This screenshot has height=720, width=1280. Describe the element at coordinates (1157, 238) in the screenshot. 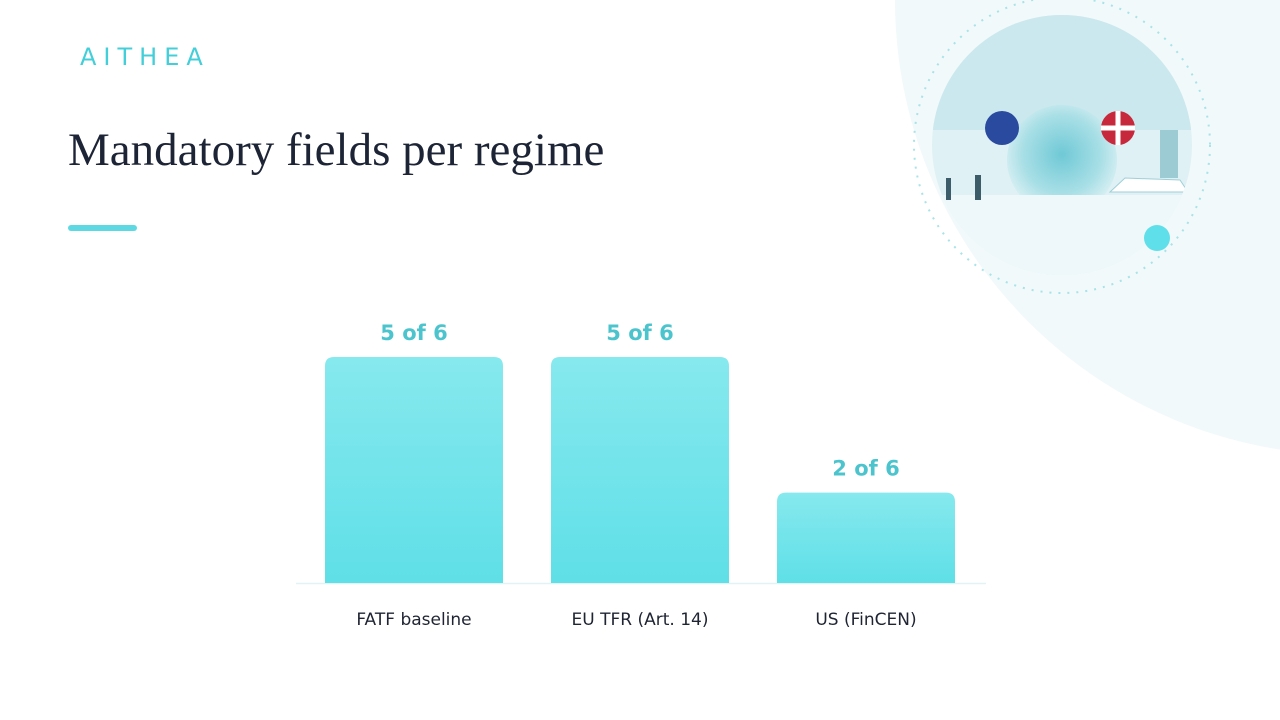

I see `accent-dot` at that location.